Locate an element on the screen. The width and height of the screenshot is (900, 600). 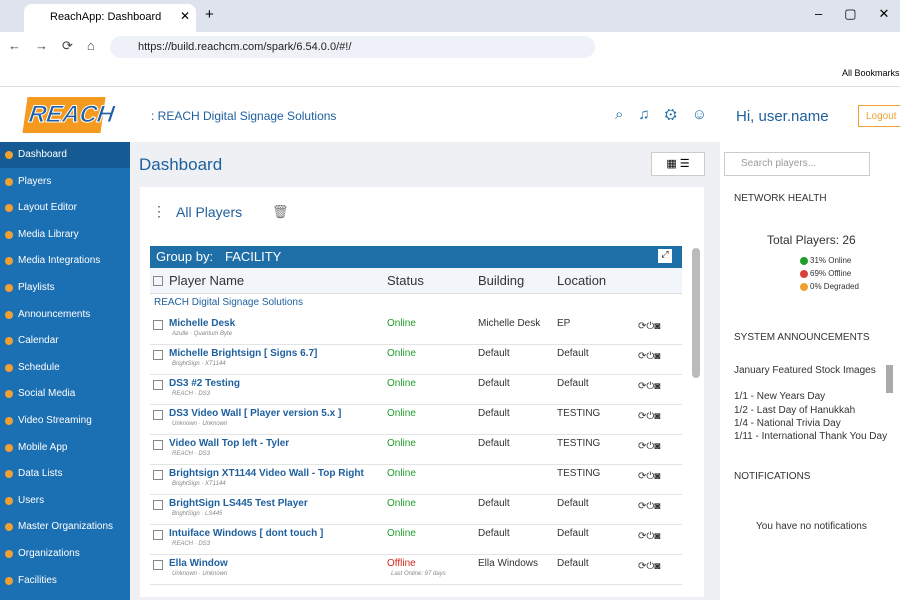
player-name: Michelle Desk is located at coordinates (202, 323).